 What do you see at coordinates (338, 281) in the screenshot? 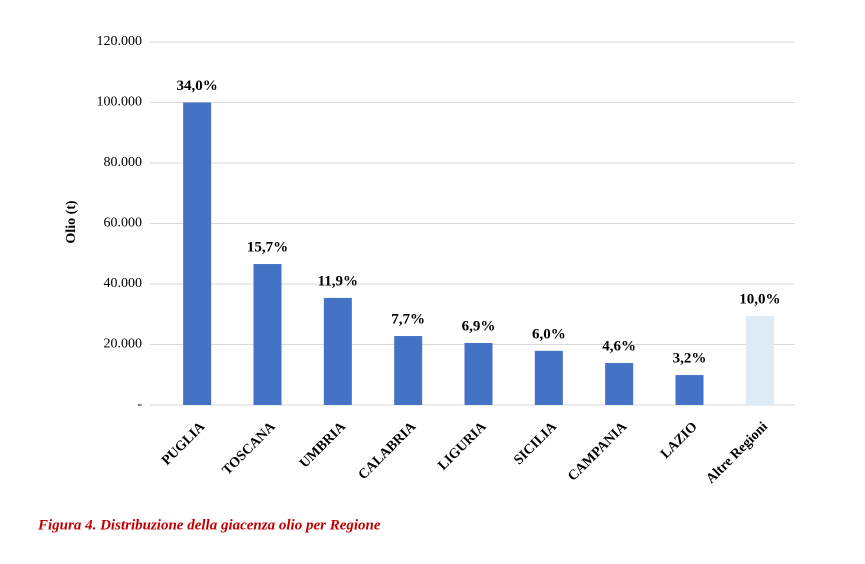
I see `data-label: 11,9%` at bounding box center [338, 281].